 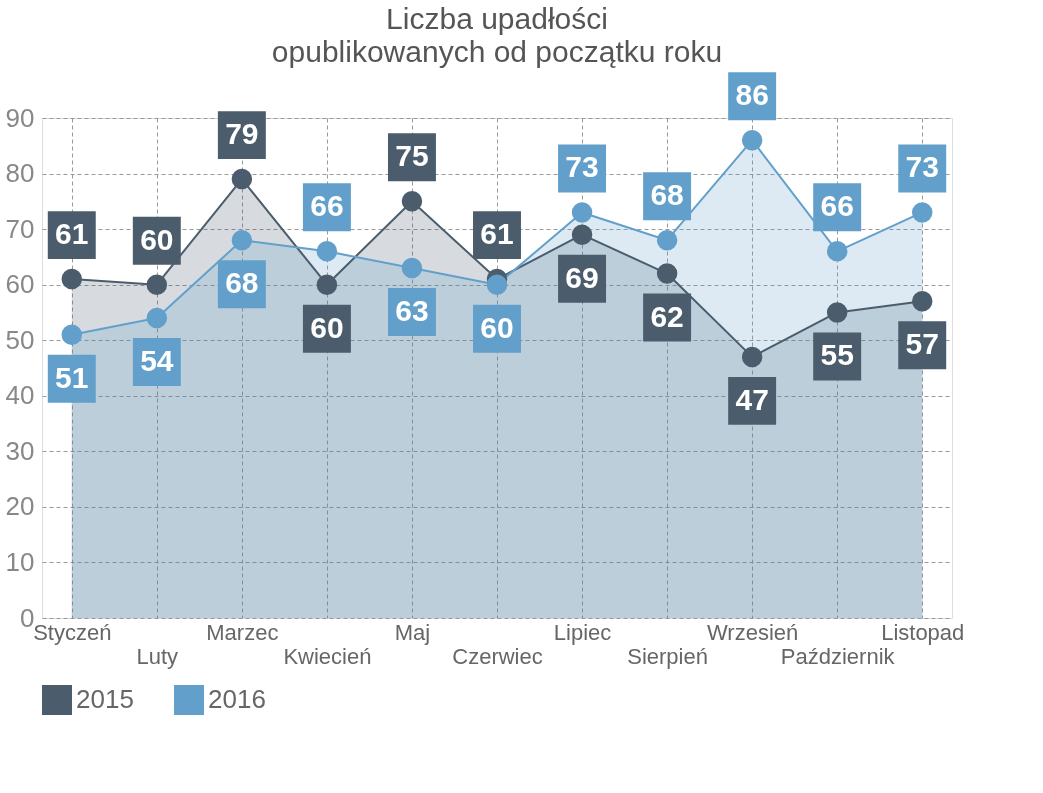 What do you see at coordinates (752, 632) in the screenshot?
I see `x-tick-label: Wrzesień` at bounding box center [752, 632].